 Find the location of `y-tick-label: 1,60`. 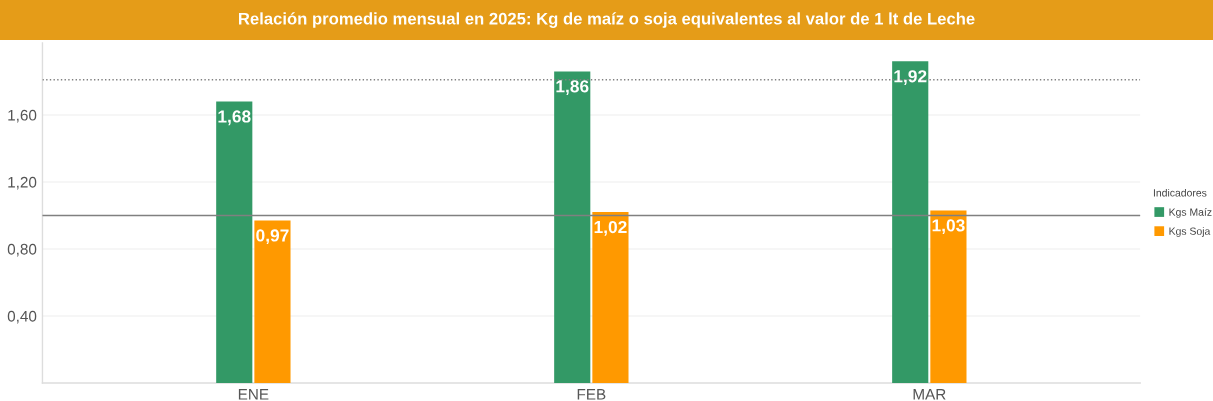

y-tick-label: 1,60 is located at coordinates (22, 116).